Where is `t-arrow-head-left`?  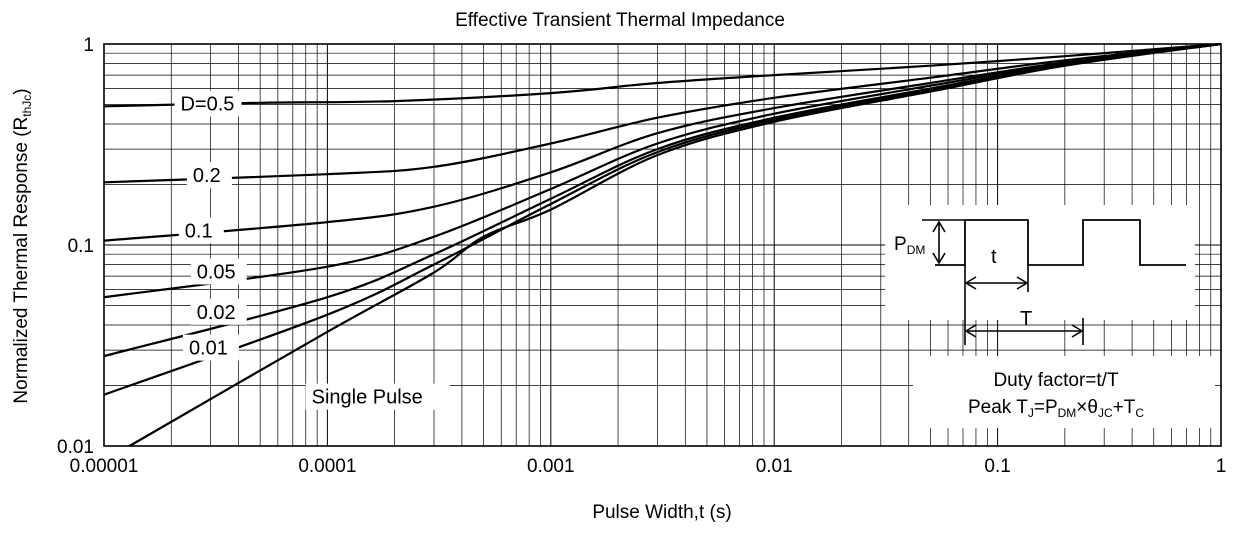
t-arrow-head-left is located at coordinates (970, 283).